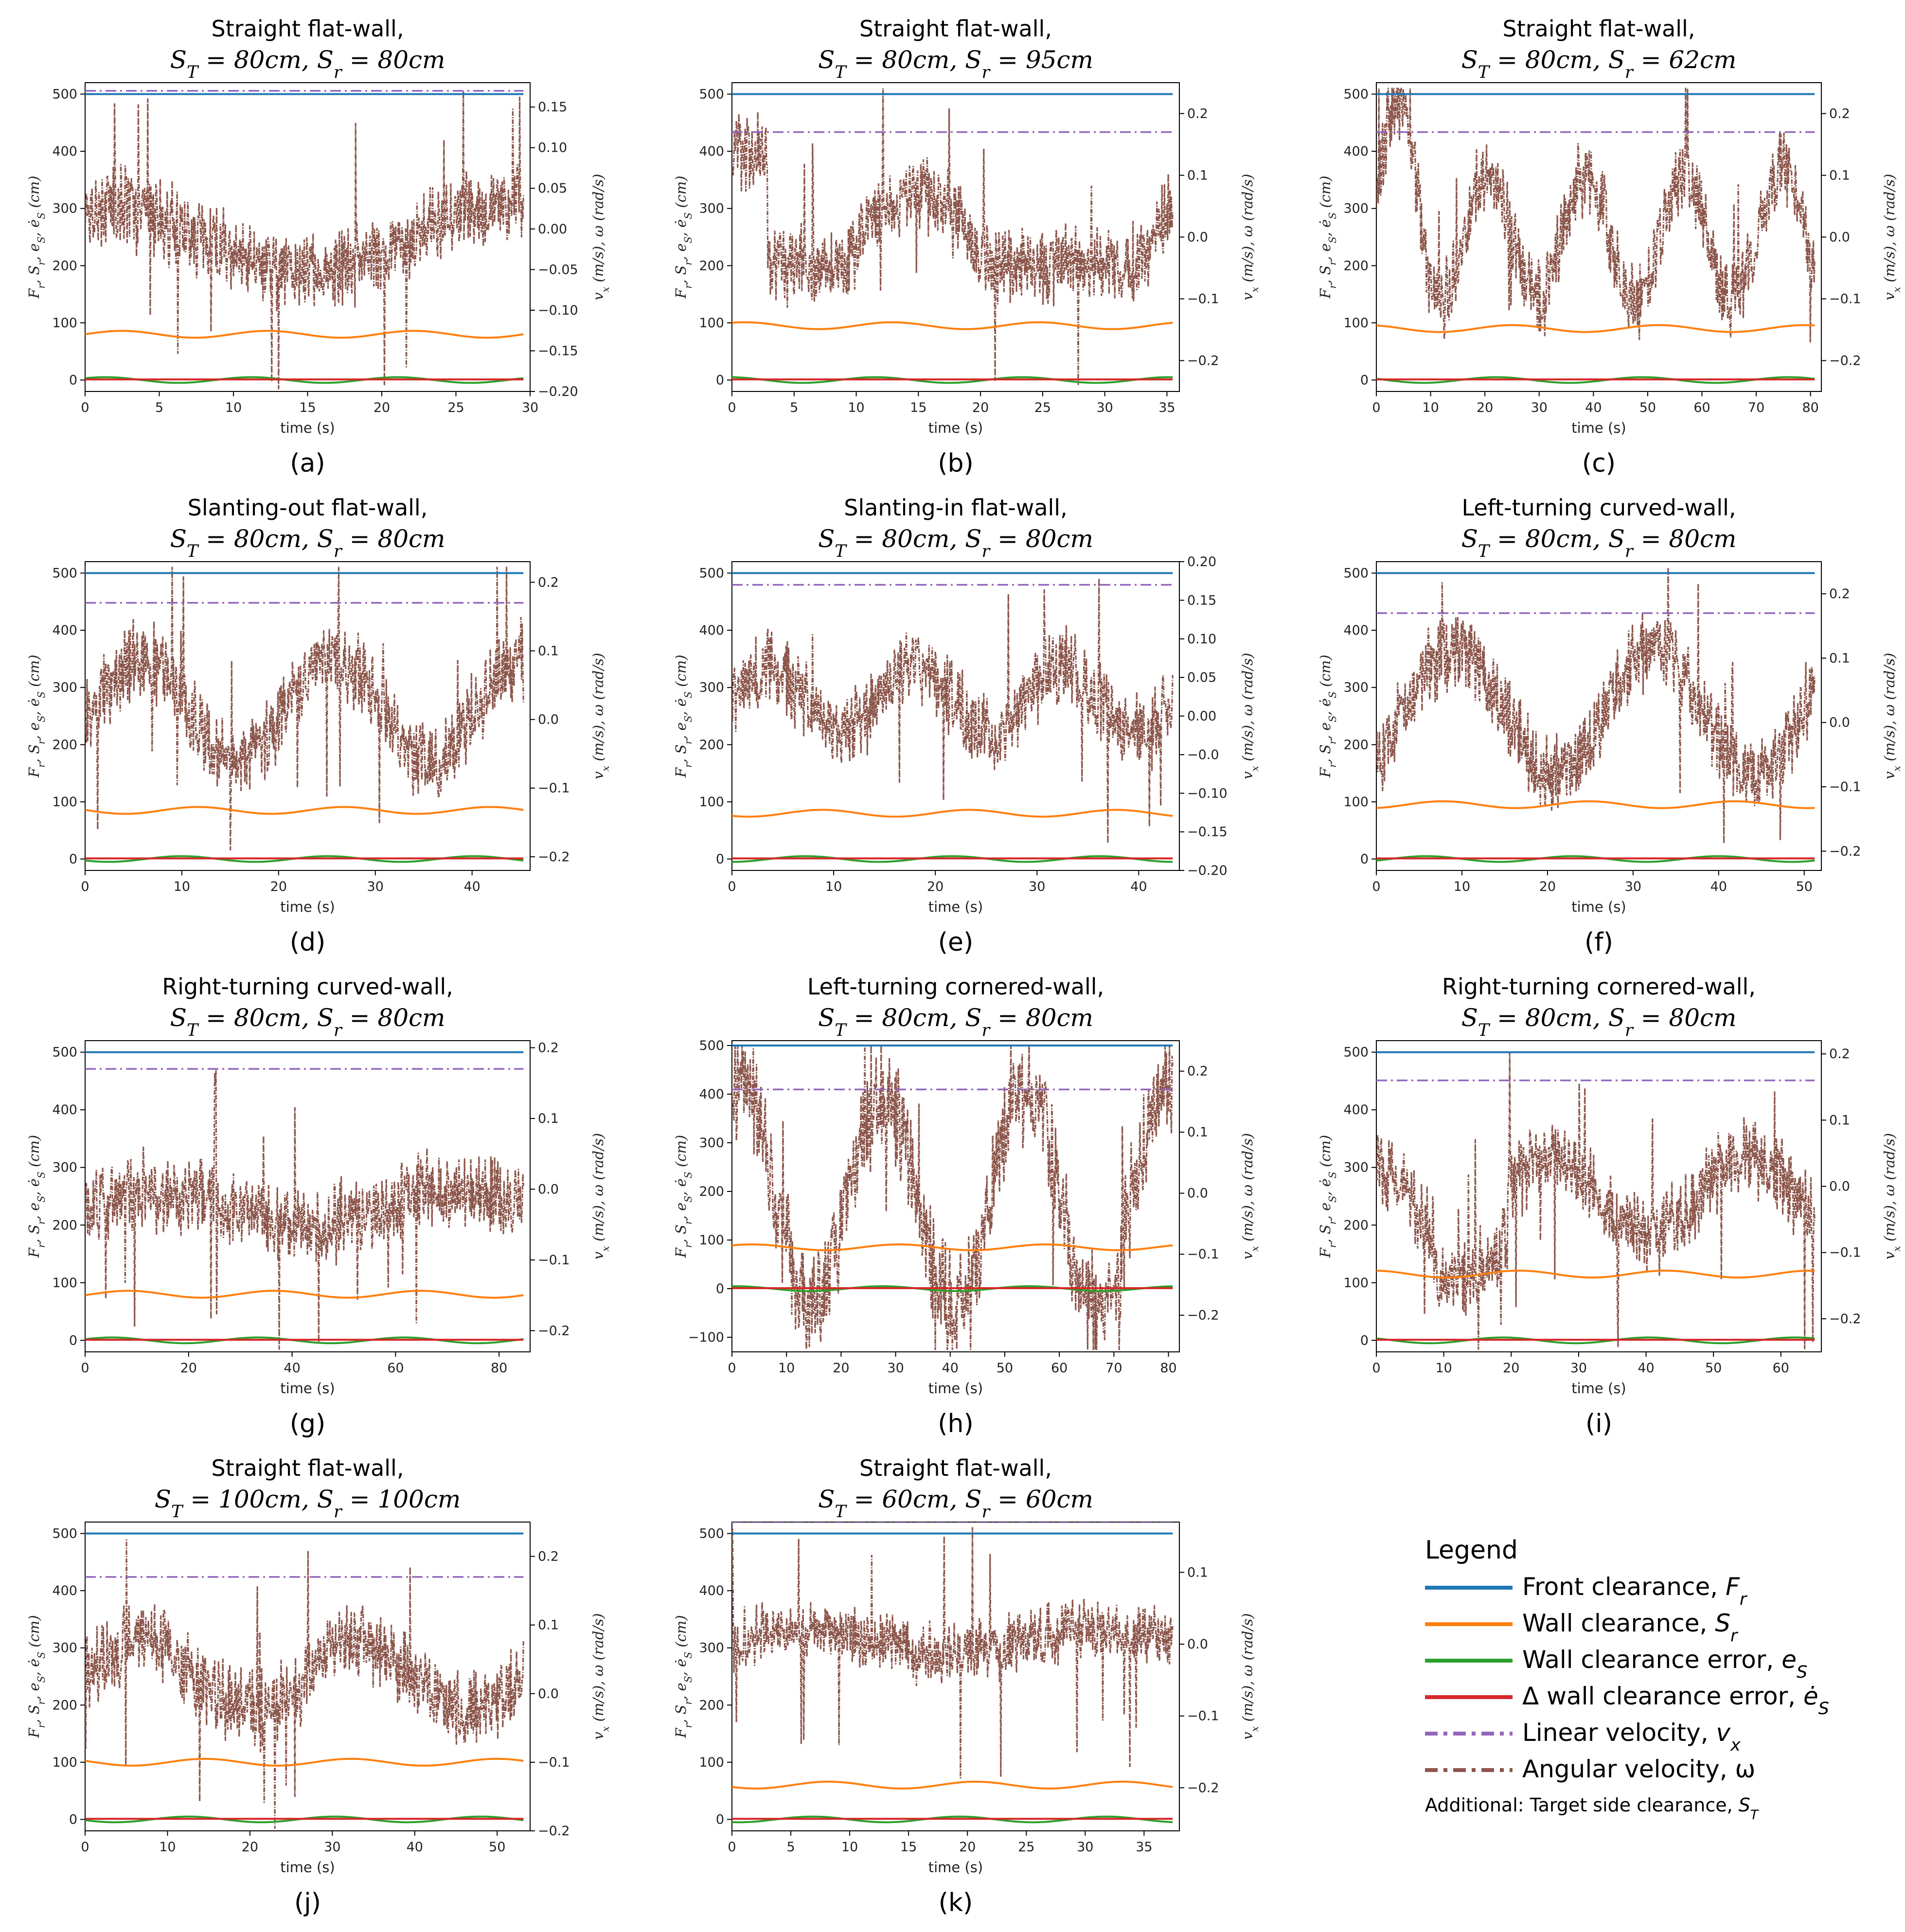 Image resolution: width=1905 pixels, height=1932 pixels. Describe the element at coordinates (790, 1847) in the screenshot. I see `x-tick-label: 5` at that location.